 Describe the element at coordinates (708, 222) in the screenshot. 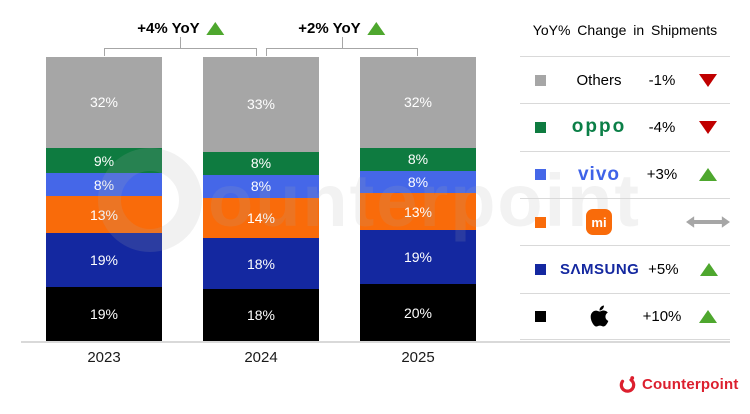

I see `flat-arrow-icon` at that location.